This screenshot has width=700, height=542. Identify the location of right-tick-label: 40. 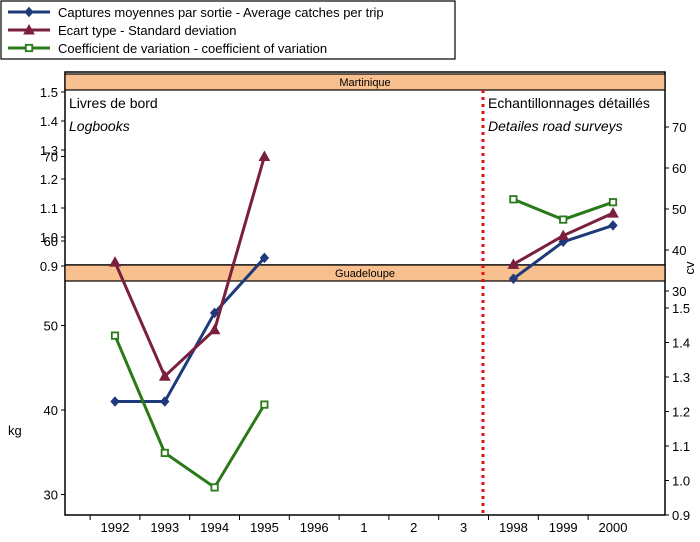
(679, 250).